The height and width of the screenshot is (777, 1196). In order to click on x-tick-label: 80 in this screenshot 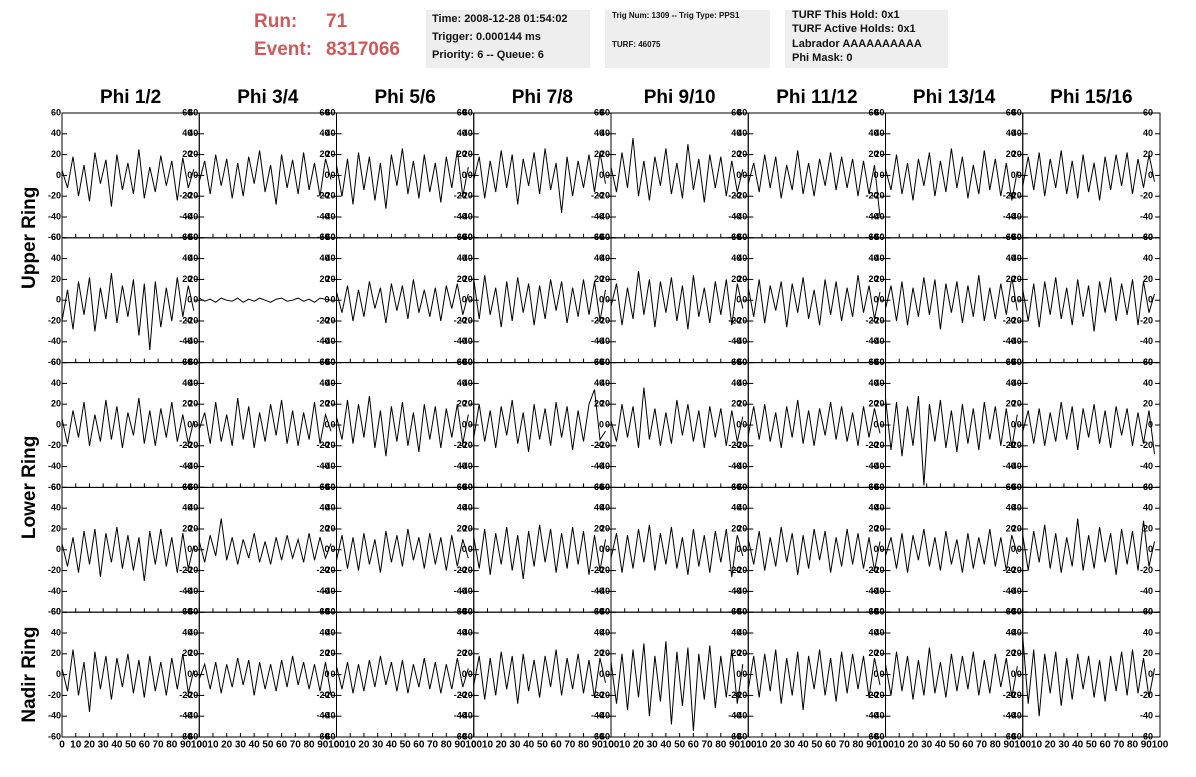, I will do `click(1133, 745)`.